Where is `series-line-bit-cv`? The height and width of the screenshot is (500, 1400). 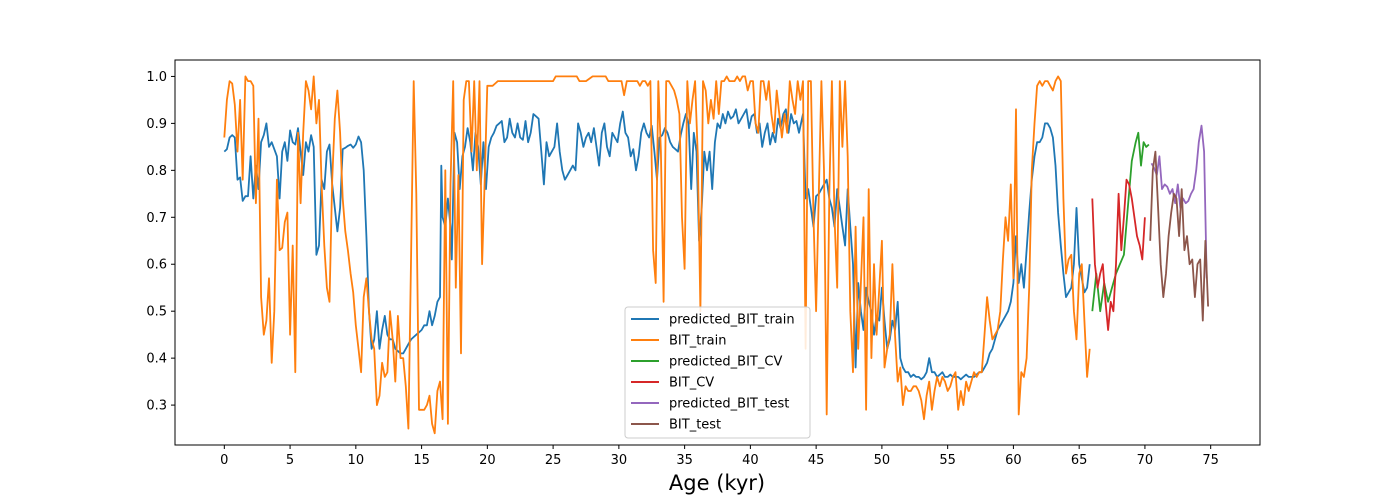
series-line-bit-cv is located at coordinates (1118, 254).